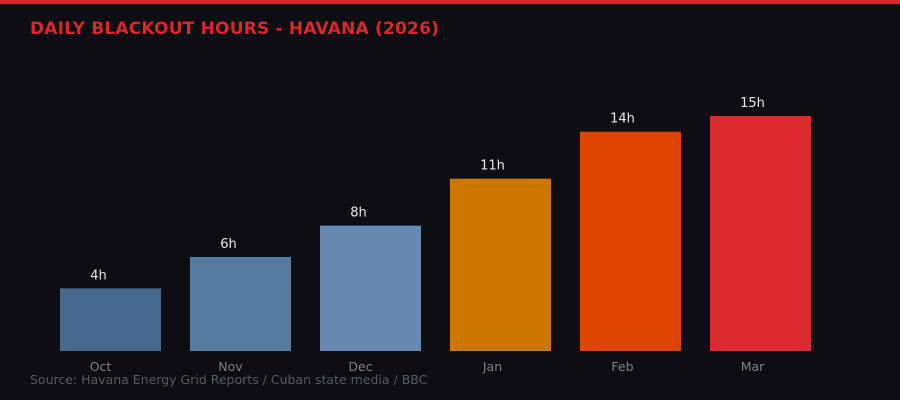  Describe the element at coordinates (230, 366) in the screenshot. I see `x-tick-label: Nov` at that location.